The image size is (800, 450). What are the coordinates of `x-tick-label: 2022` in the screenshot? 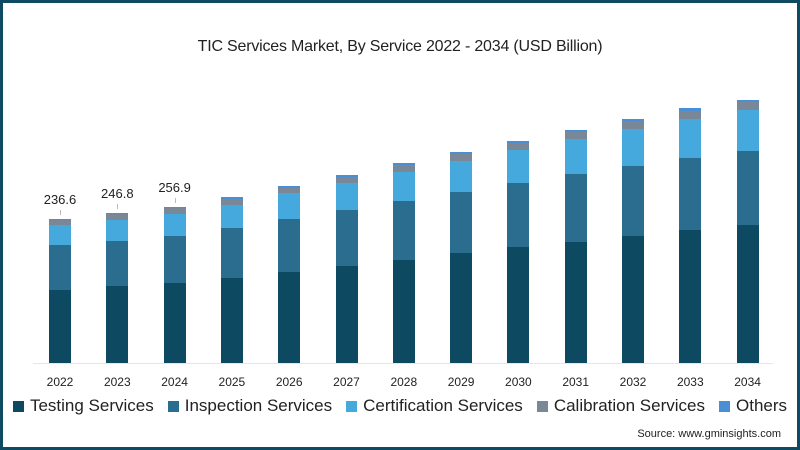 It's located at (60, 382).